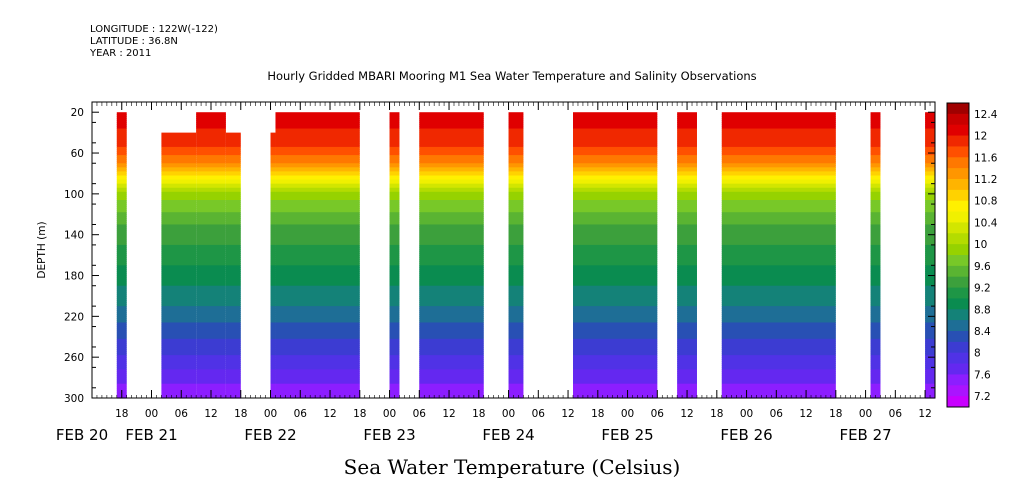  Describe the element at coordinates (982, 267) in the screenshot. I see `colorbar-label: 9.6` at that location.